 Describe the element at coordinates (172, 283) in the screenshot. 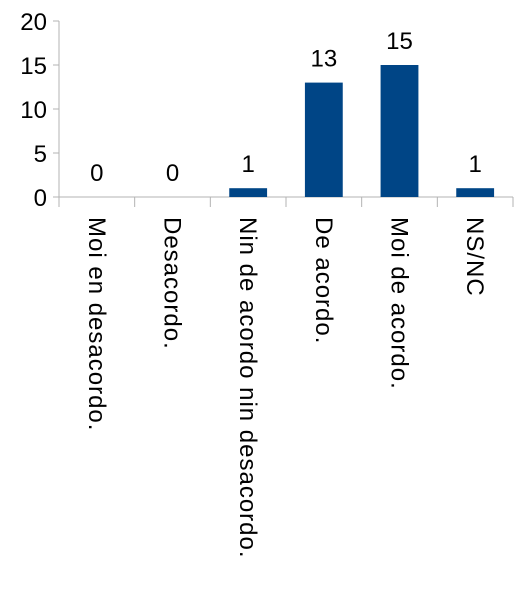

I see `category-label: Desacordo.` at that location.